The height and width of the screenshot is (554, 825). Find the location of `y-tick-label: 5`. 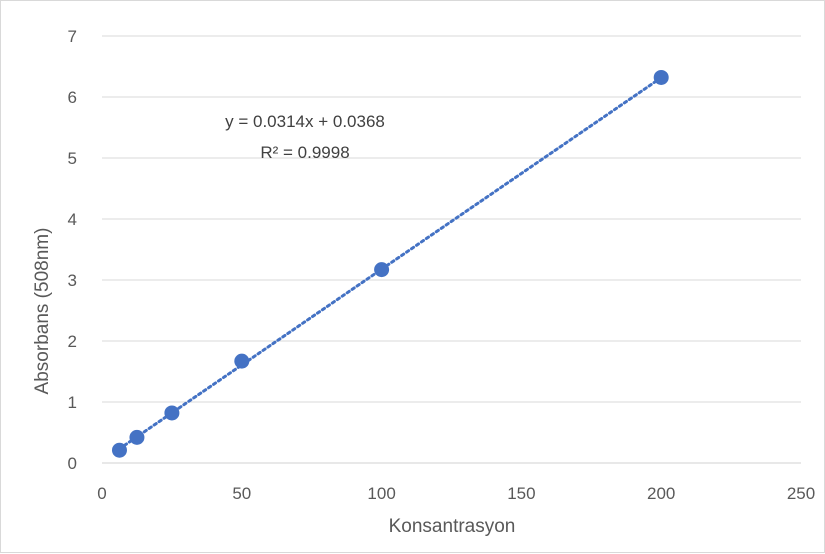

y-tick-label: 5 is located at coordinates (72, 158).